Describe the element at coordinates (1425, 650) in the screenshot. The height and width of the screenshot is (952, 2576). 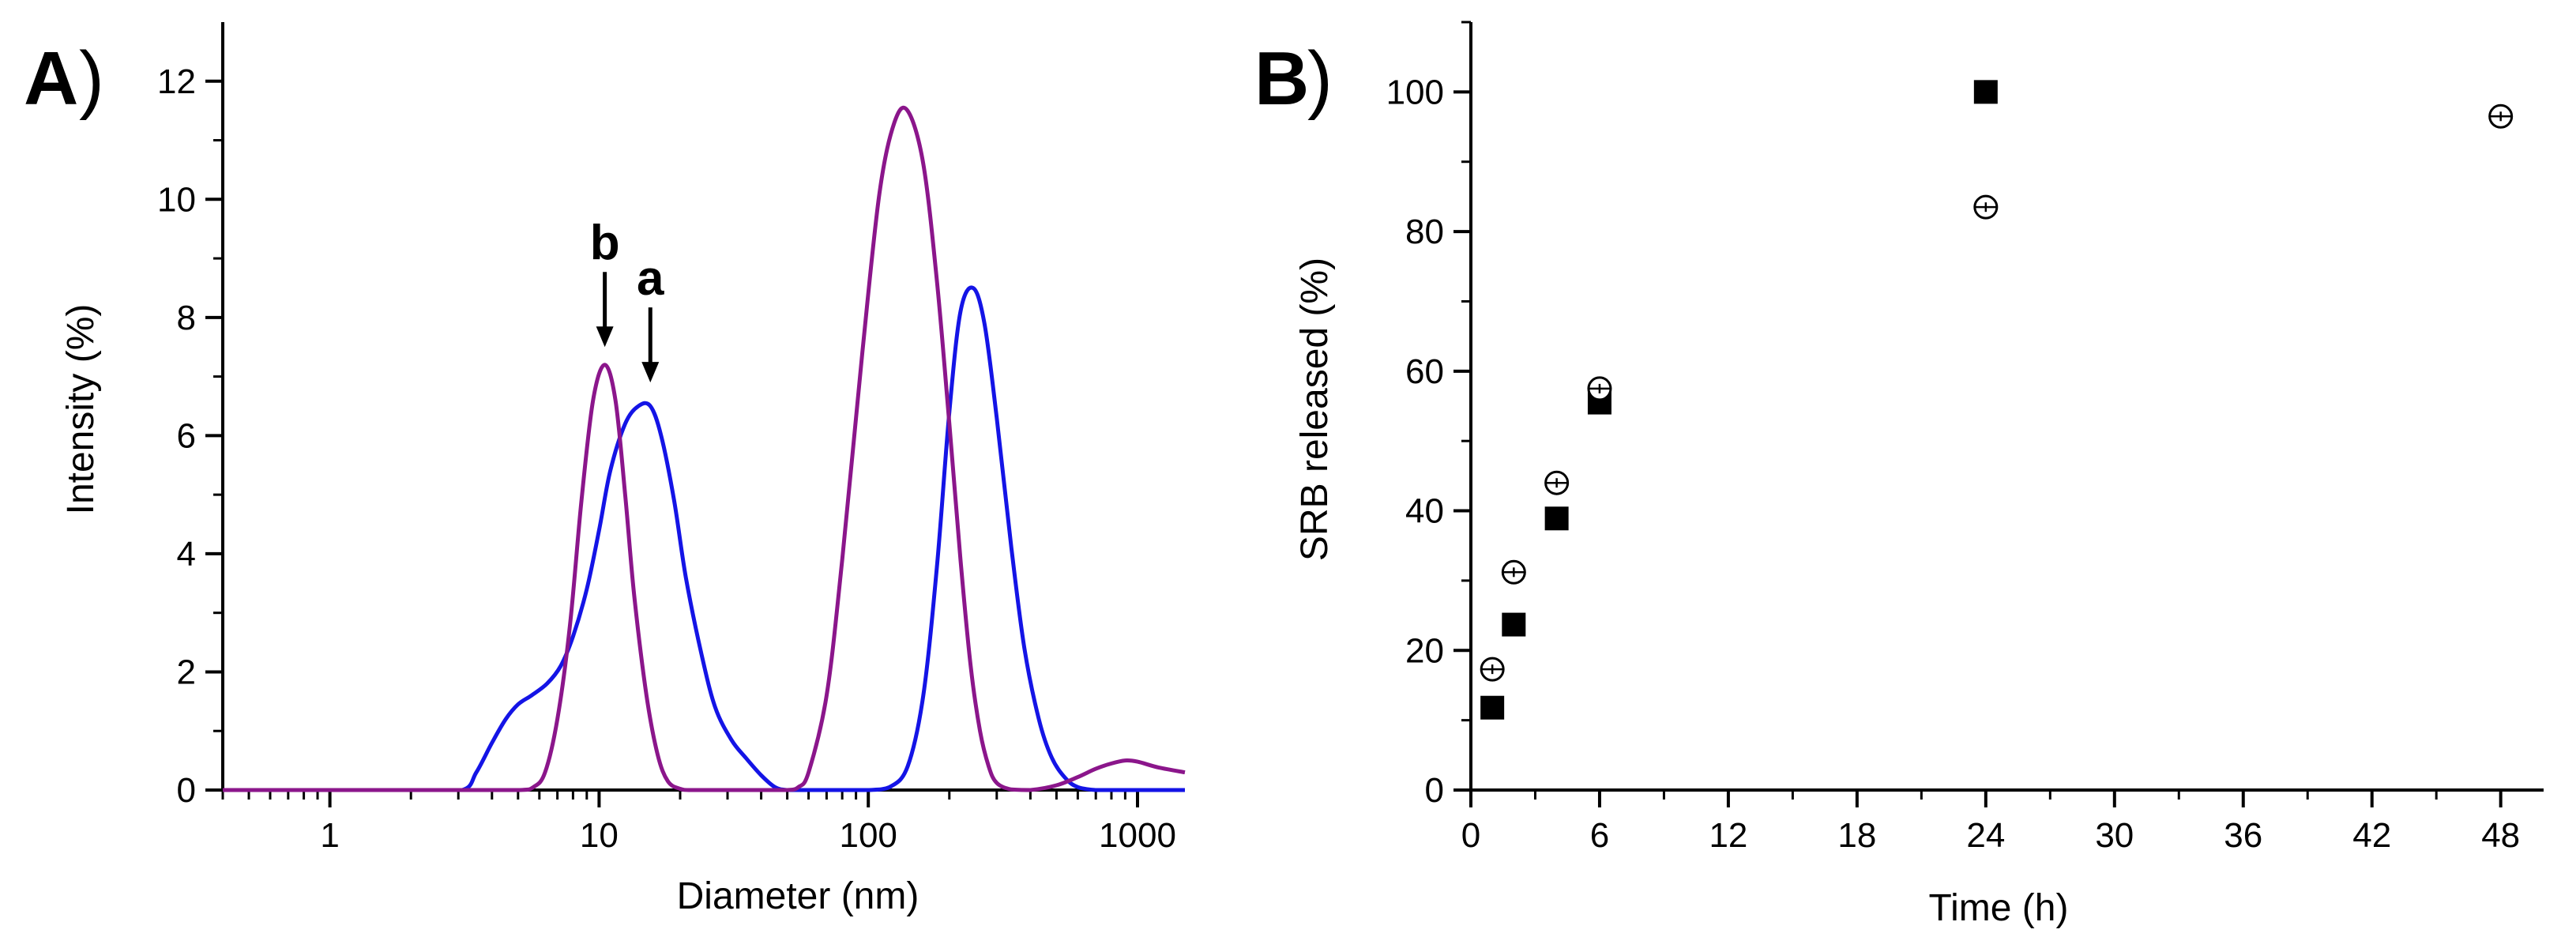
I see `panel-b-y-tick-label: 20` at that location.